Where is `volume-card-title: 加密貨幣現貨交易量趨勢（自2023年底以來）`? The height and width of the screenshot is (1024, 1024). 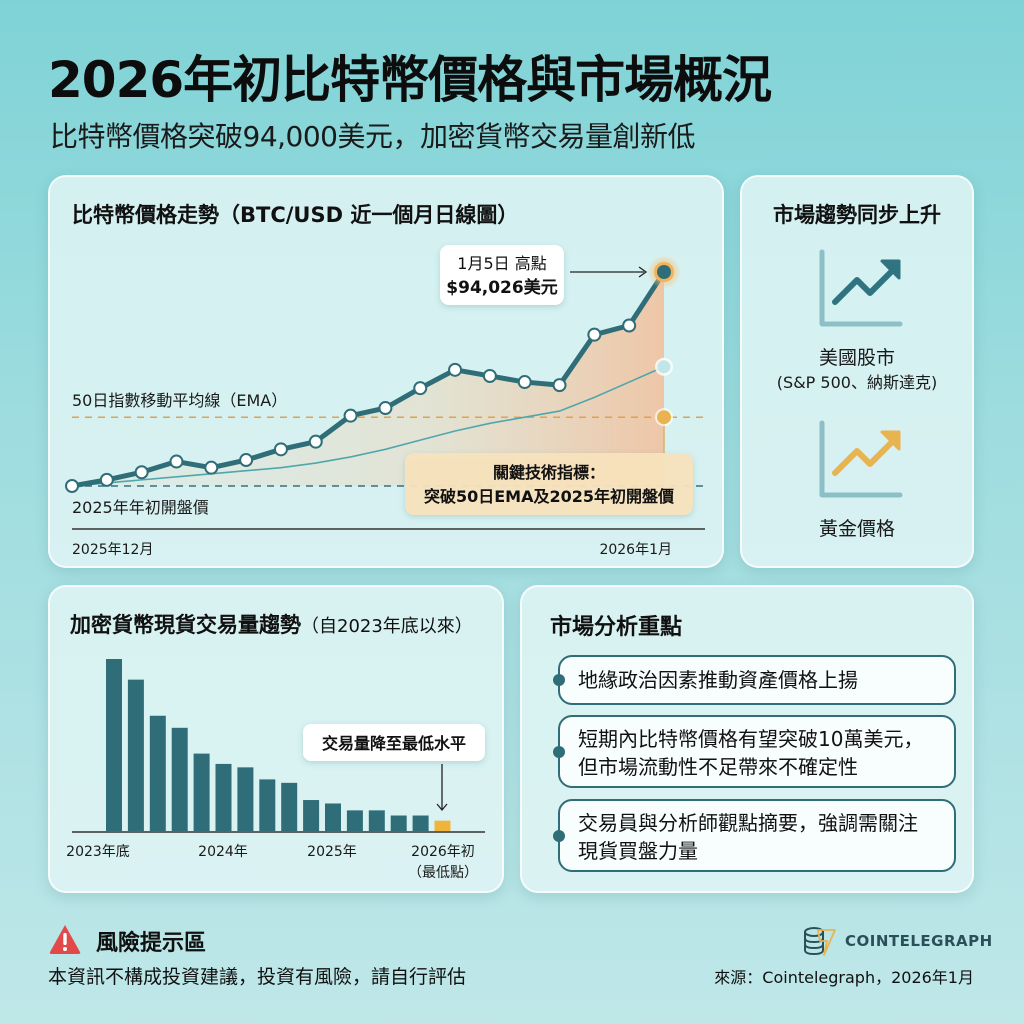 volume-card-title: 加密貨幣現貨交易量趨勢（自2023年底以來） is located at coordinates (271, 624).